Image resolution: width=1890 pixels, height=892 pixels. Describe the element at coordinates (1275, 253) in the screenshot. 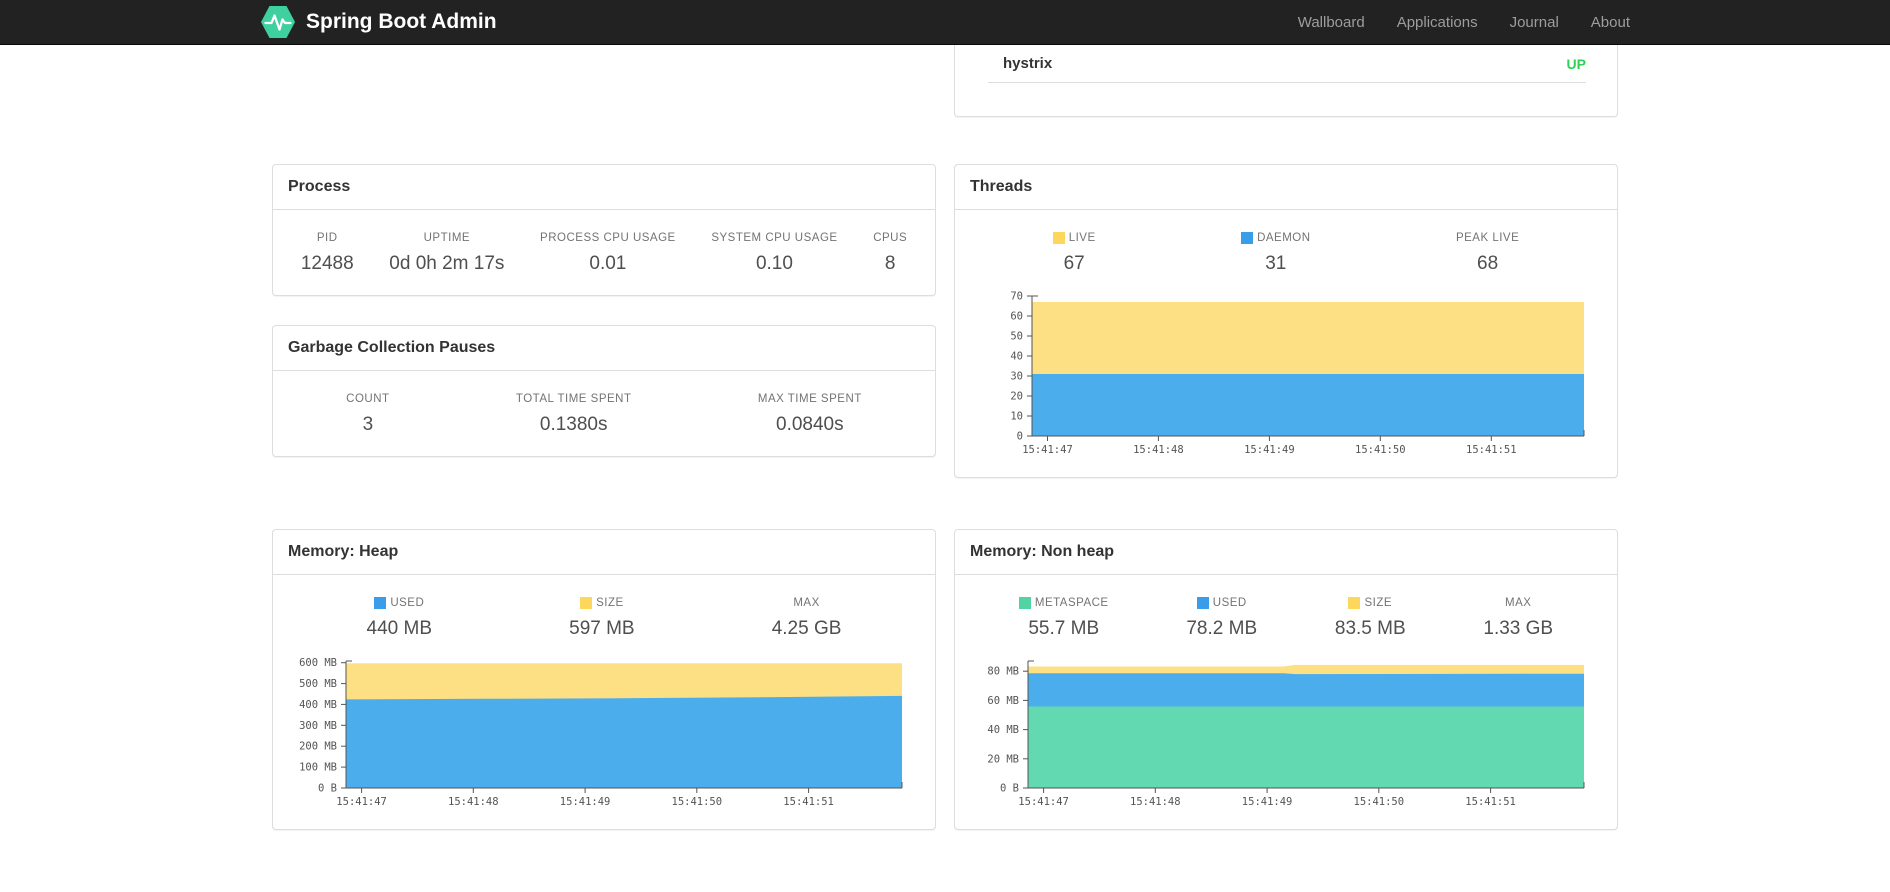

I see `metric-threads-daemon: DAEMON 31` at that location.